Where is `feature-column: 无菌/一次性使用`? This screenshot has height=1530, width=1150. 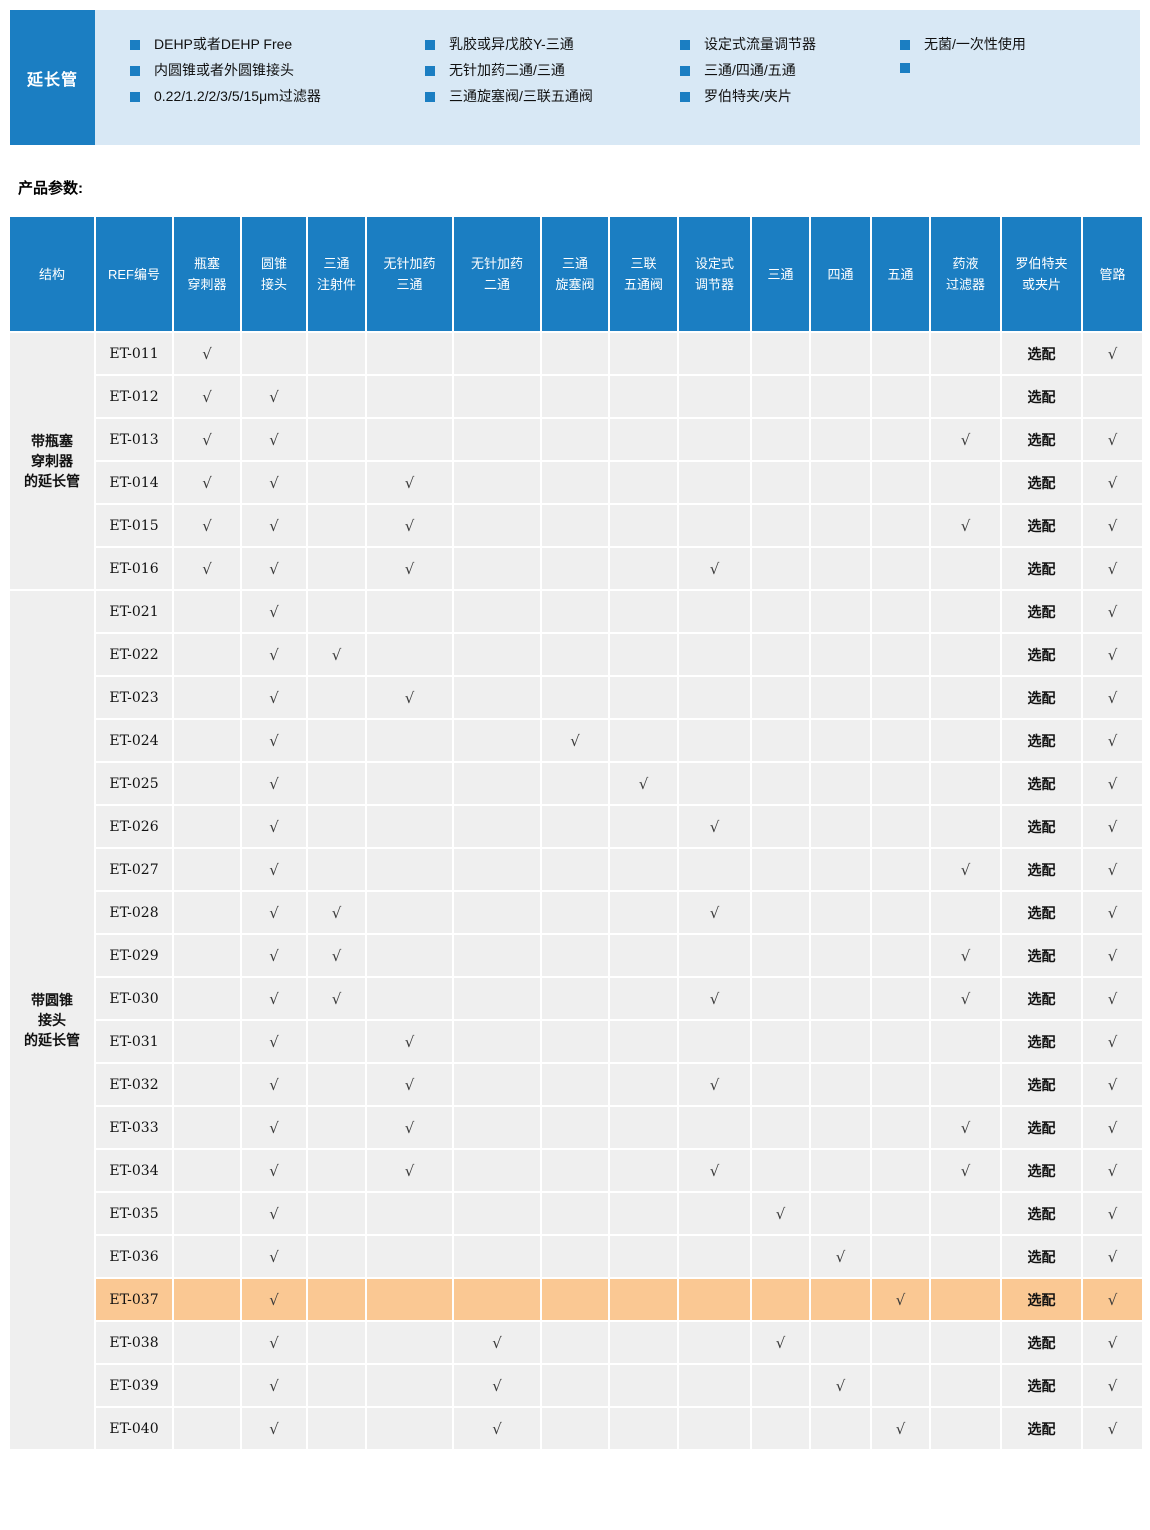
feature-column: 无菌/一次性使用 is located at coordinates (963, 91).